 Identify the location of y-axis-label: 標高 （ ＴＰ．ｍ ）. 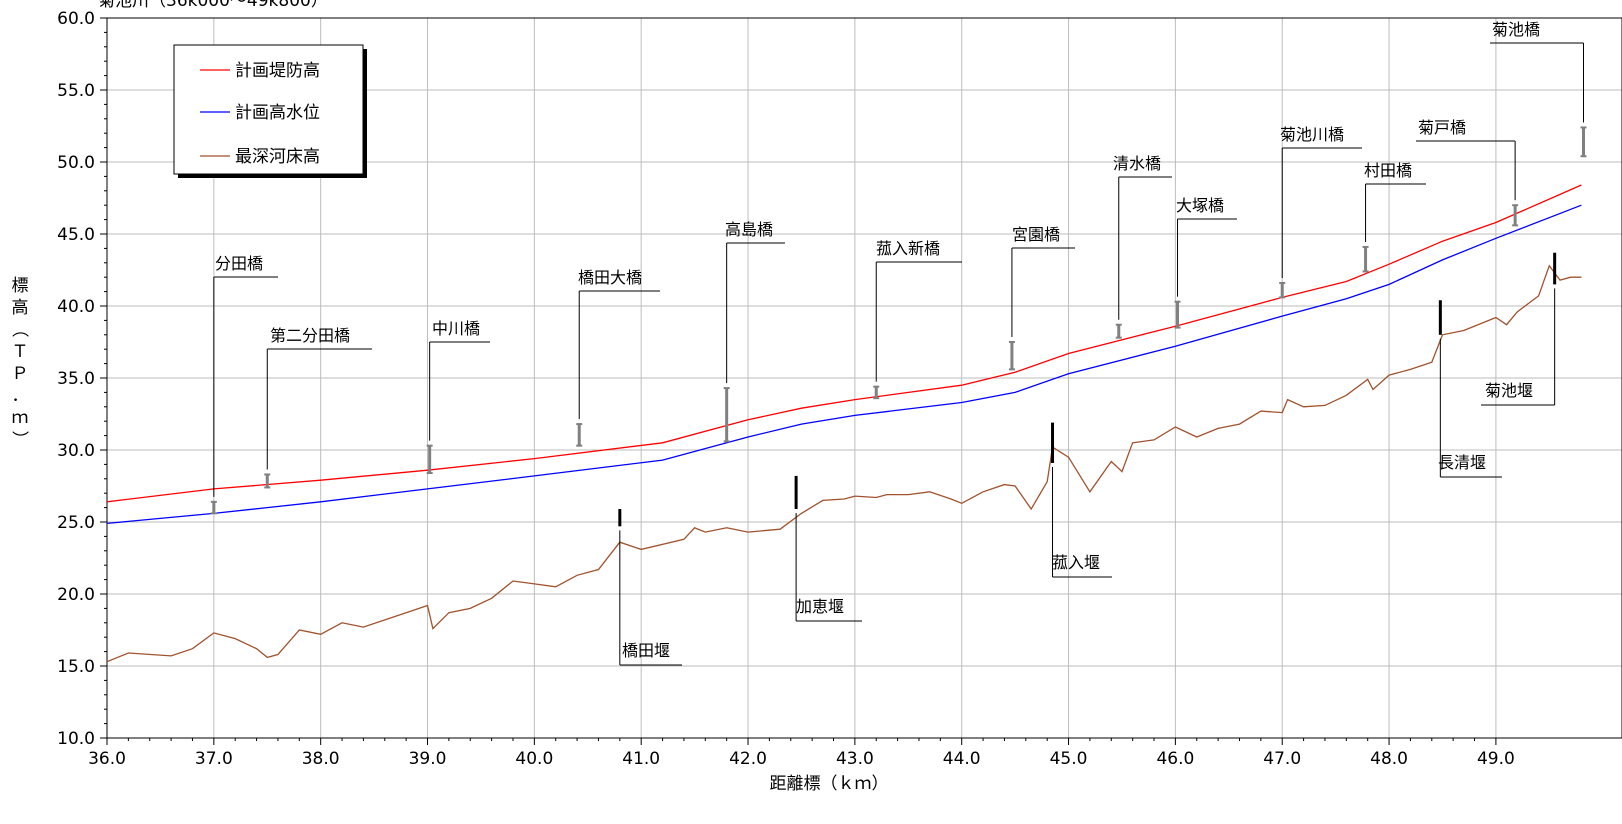
(19, 362).